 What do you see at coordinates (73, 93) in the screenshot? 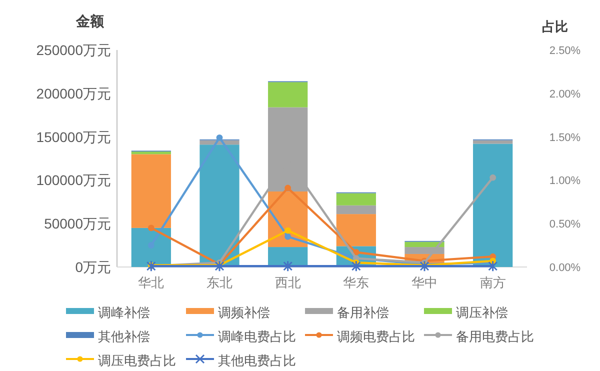
I see `y-tick-label: 200000万元` at bounding box center [73, 93].